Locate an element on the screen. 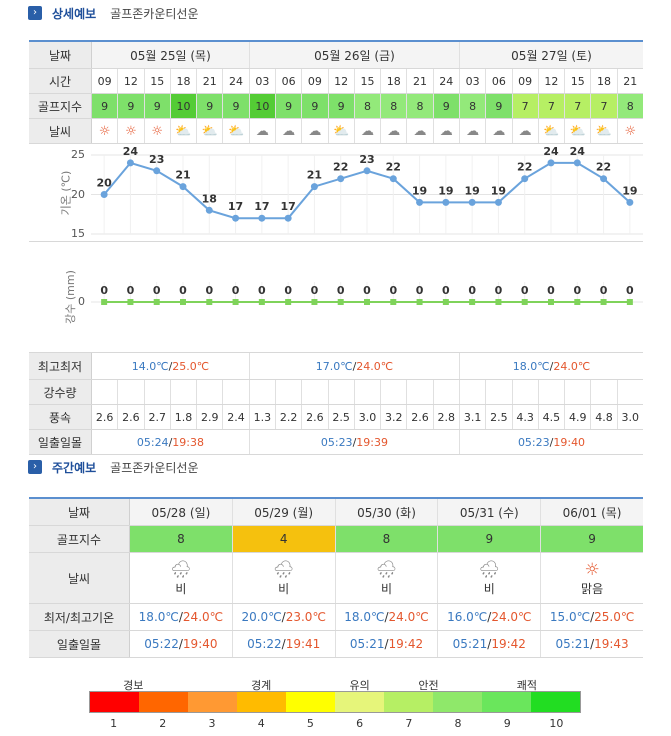  time-row-label: 시간 is located at coordinates (60, 81).